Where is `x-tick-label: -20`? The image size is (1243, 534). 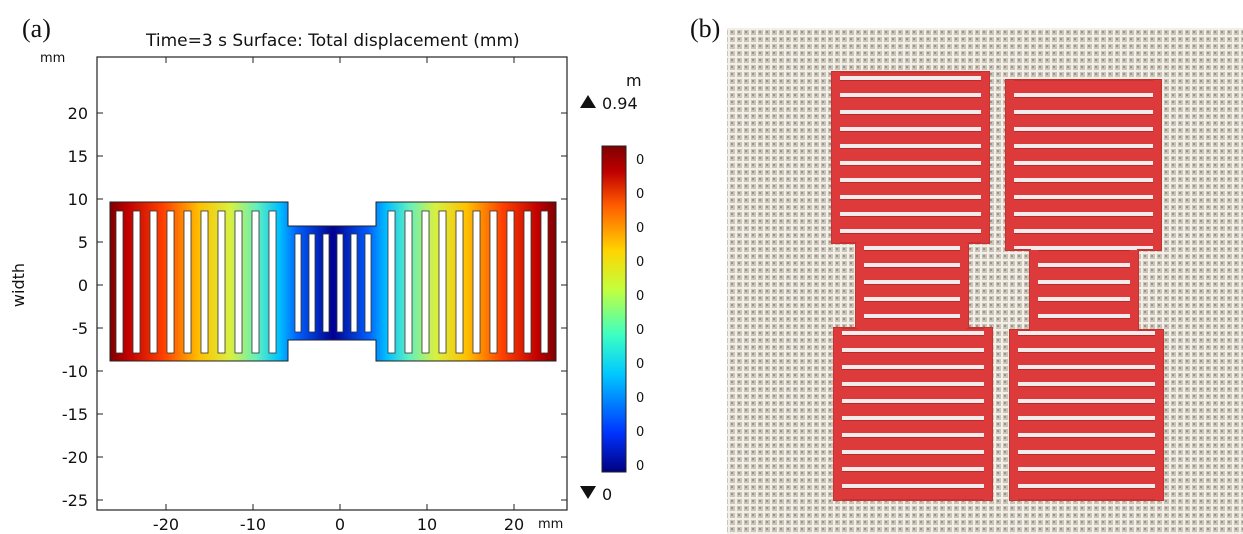
x-tick-label: -20 is located at coordinates (166, 524).